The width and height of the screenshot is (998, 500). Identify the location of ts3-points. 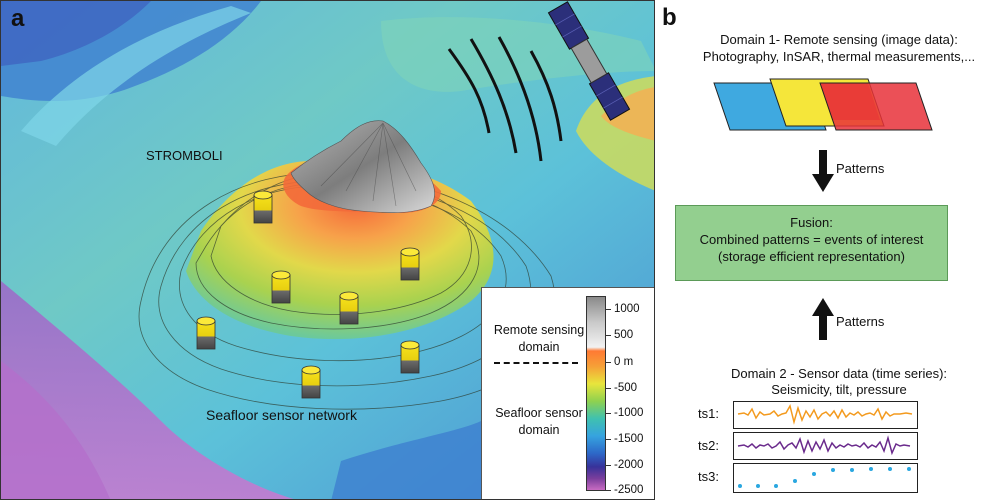
(824, 477).